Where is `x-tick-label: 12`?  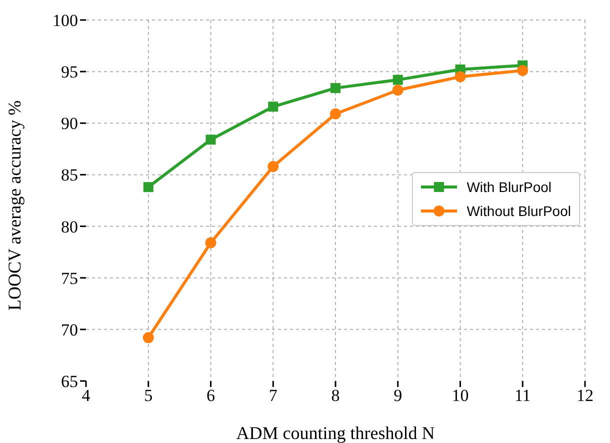 x-tick-label: 12 is located at coordinates (585, 396).